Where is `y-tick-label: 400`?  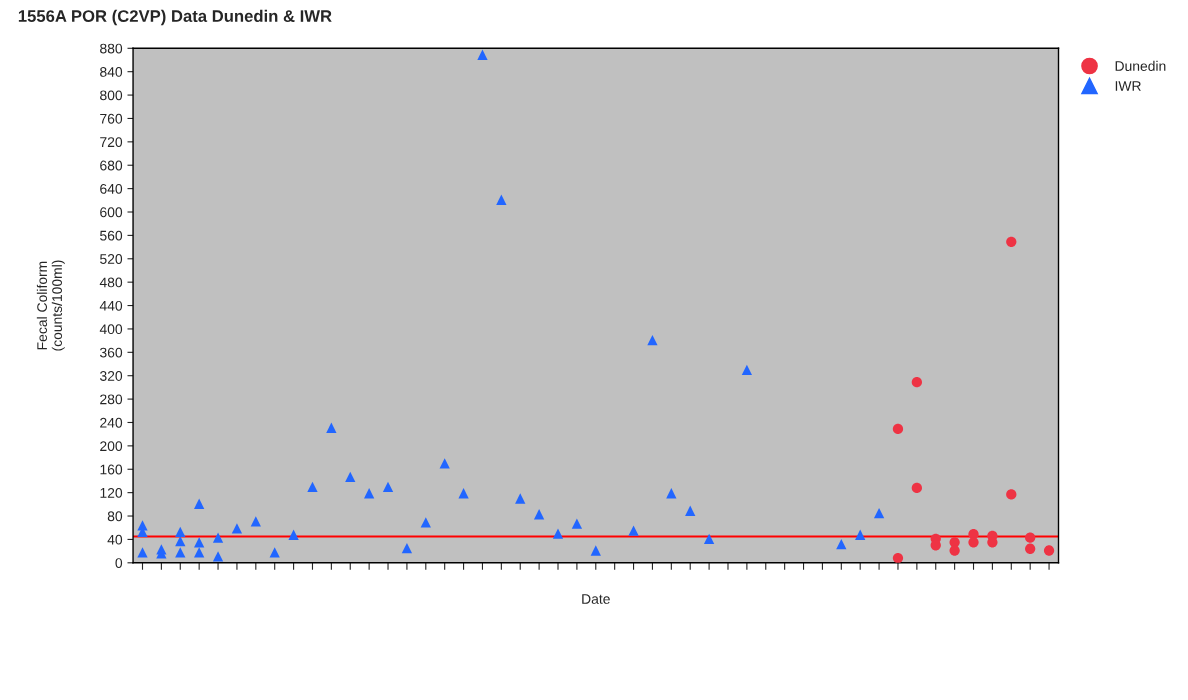
y-tick-label: 400 is located at coordinates (111, 329).